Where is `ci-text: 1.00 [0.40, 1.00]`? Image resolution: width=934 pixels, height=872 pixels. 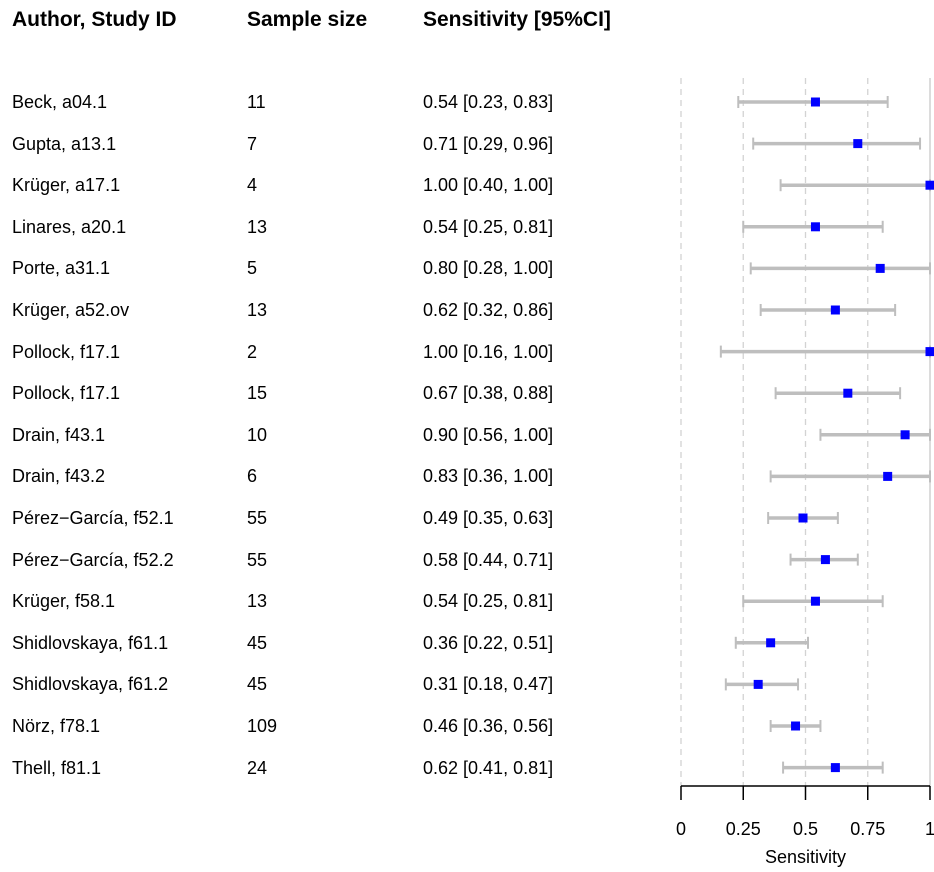
ci-text: 1.00 [0.40, 1.00] is located at coordinates (488, 185).